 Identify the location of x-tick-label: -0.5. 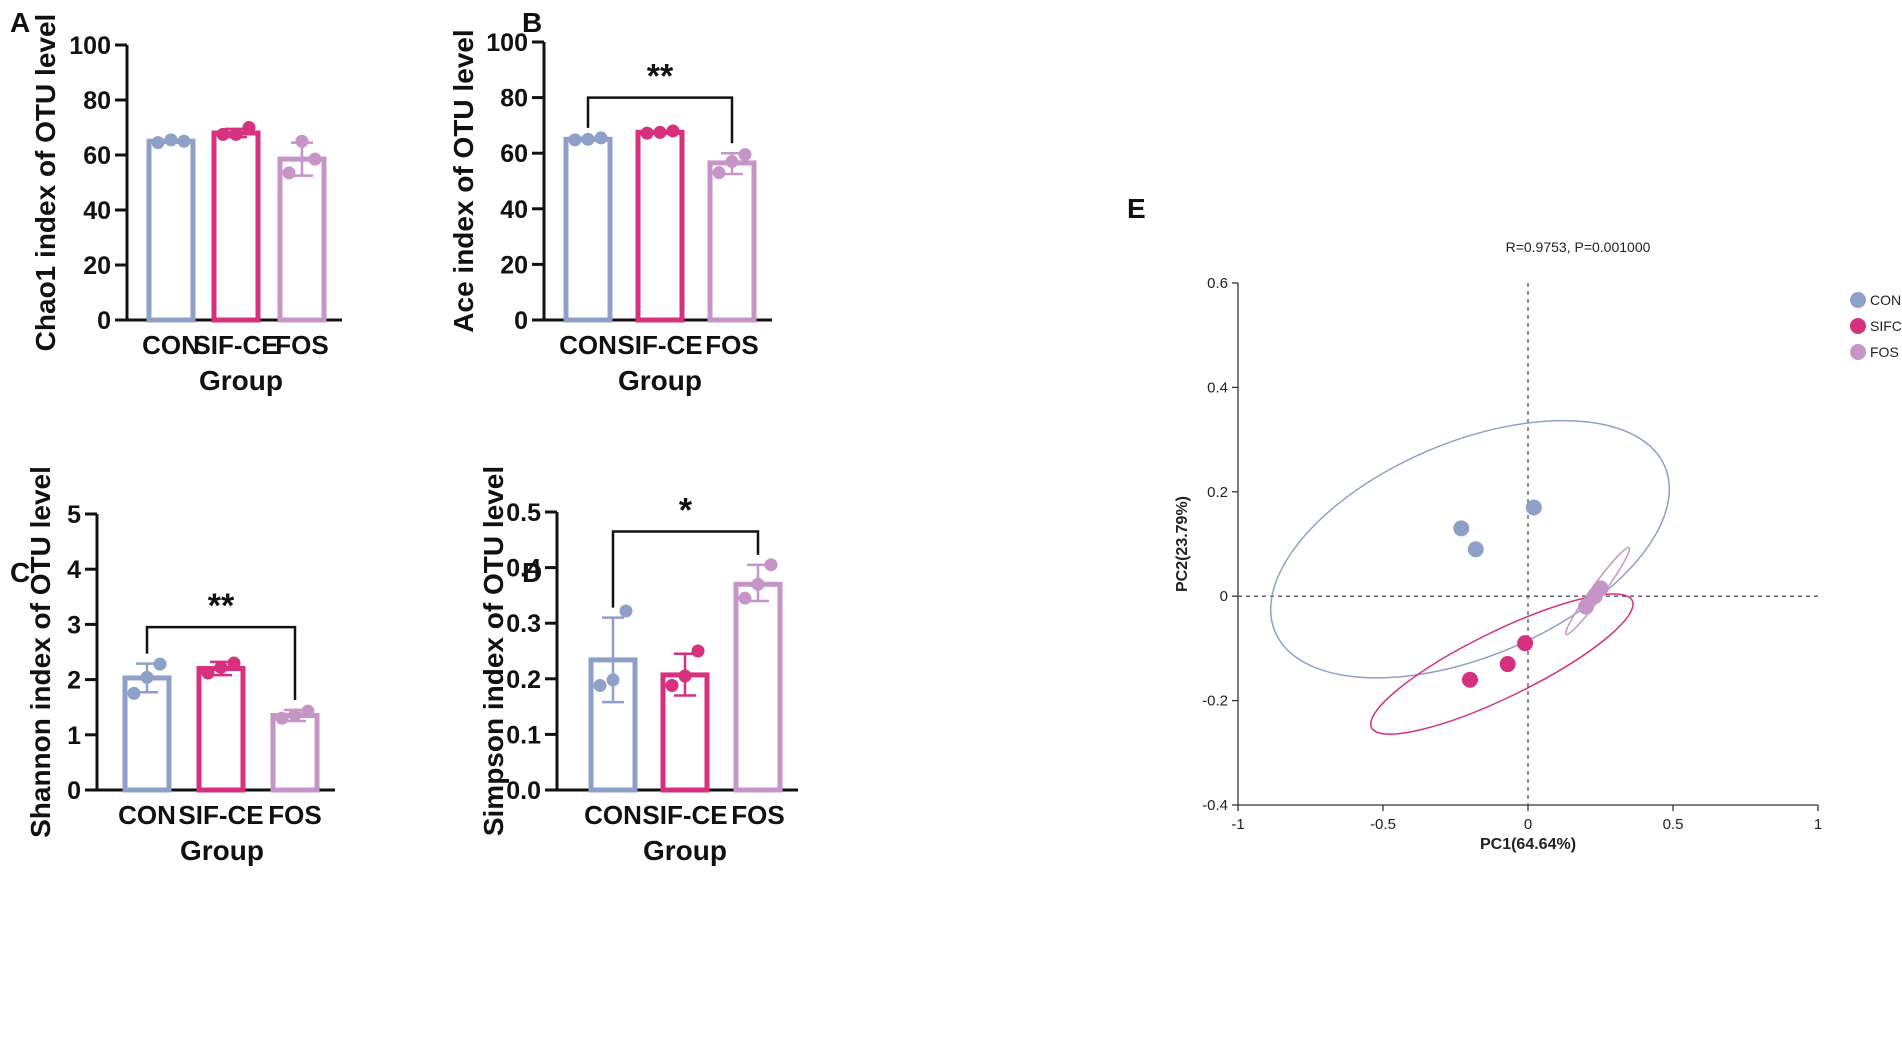
(1383, 824).